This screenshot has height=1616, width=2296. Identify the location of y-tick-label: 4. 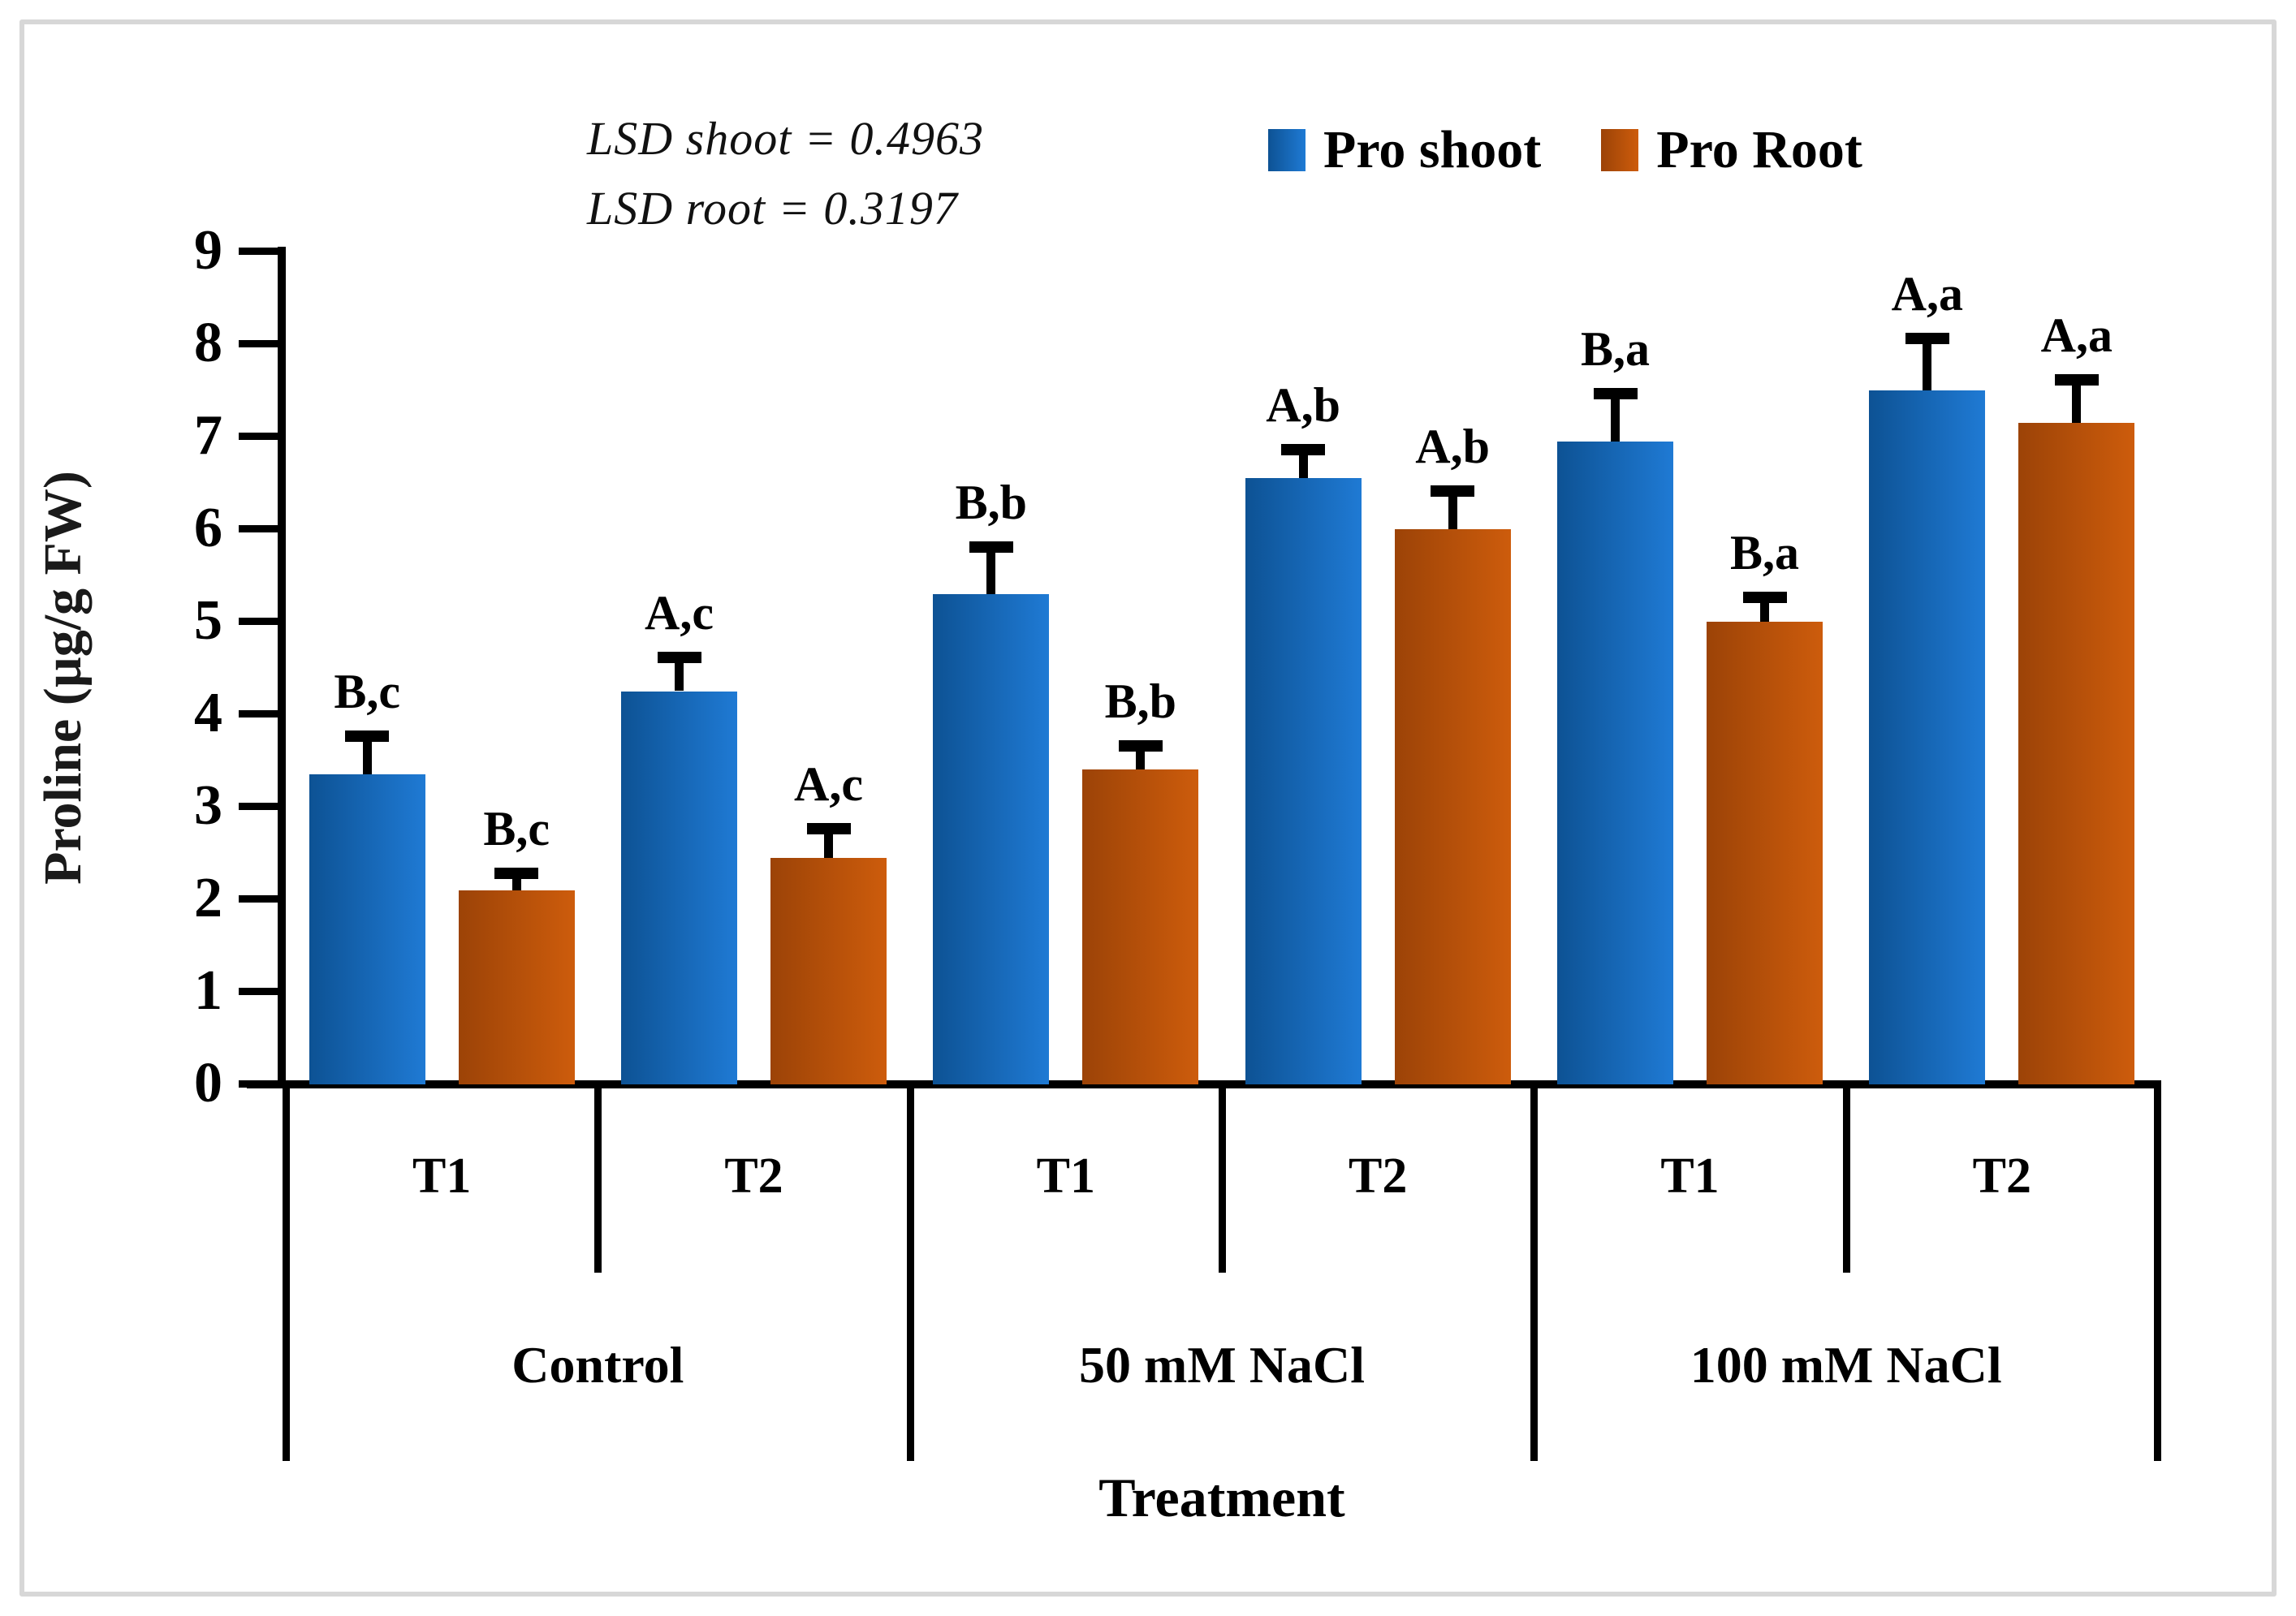
(208, 713).